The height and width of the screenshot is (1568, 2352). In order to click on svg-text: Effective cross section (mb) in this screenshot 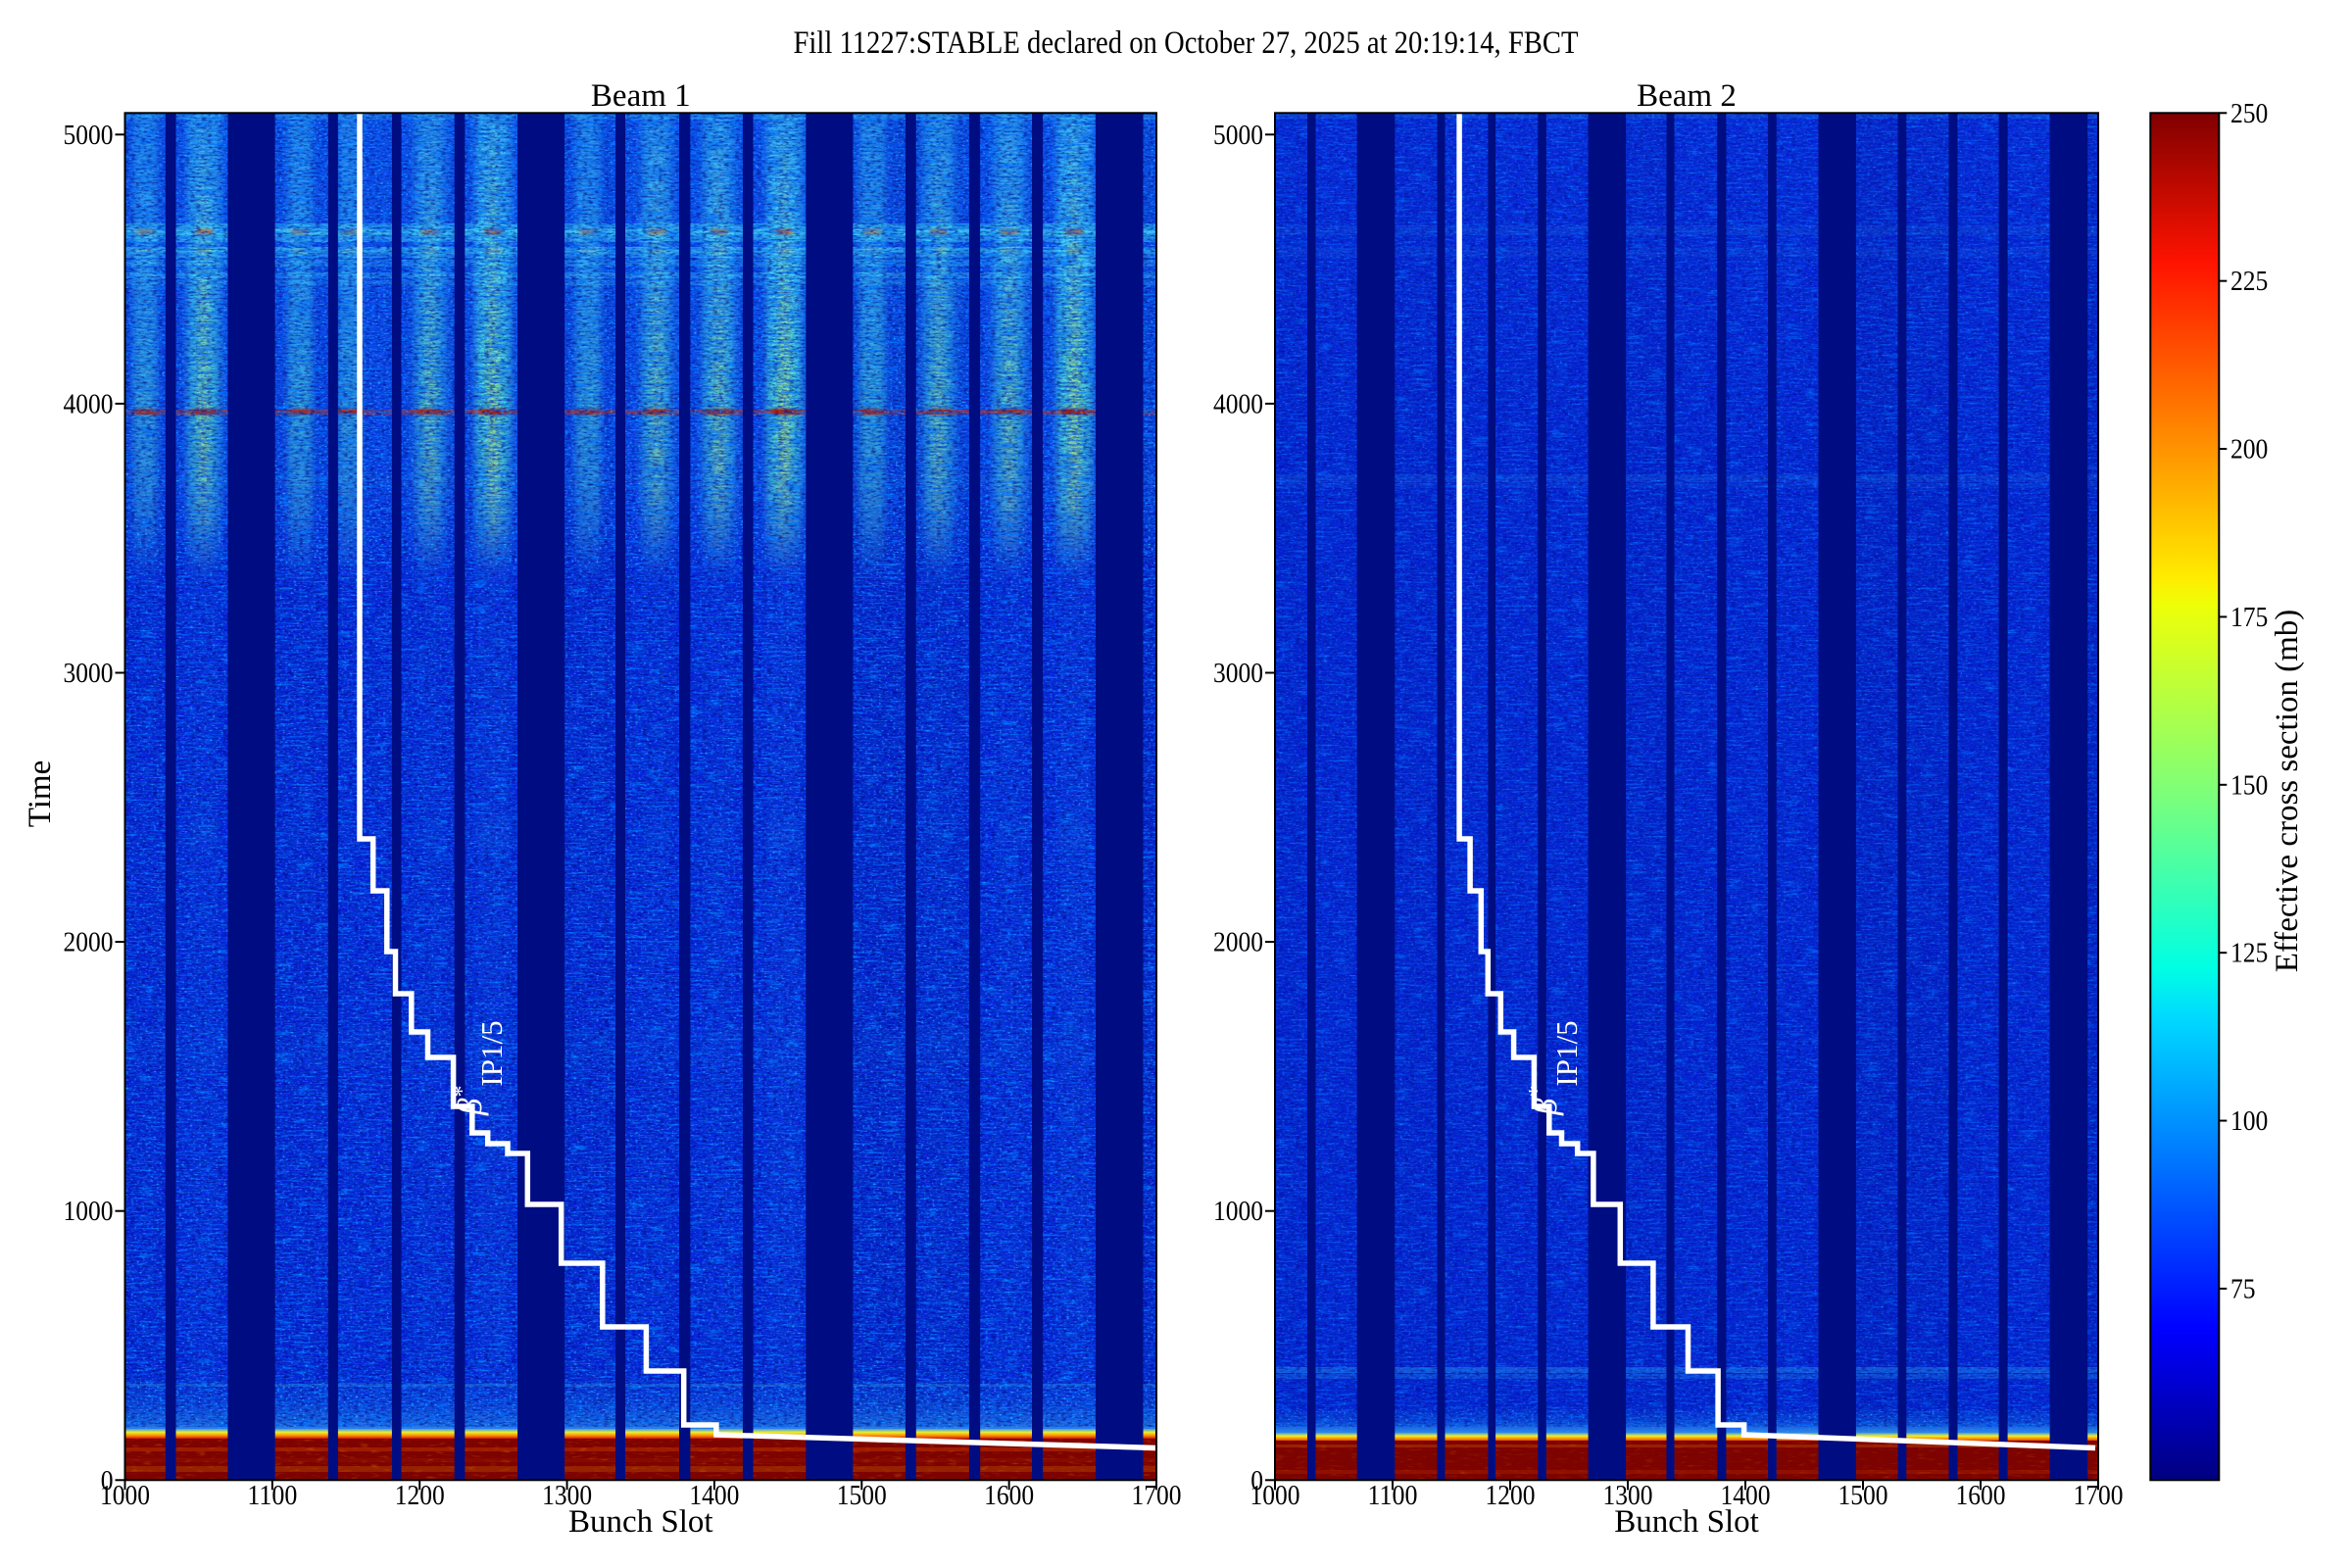, I will do `click(2287, 791)`.